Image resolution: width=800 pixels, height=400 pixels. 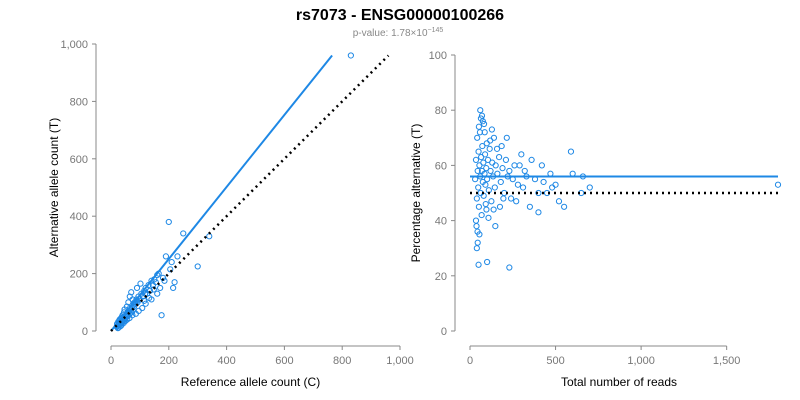 What do you see at coordinates (641, 361) in the screenshot?
I see `right-x-tick-label: 1,000` at bounding box center [641, 361].